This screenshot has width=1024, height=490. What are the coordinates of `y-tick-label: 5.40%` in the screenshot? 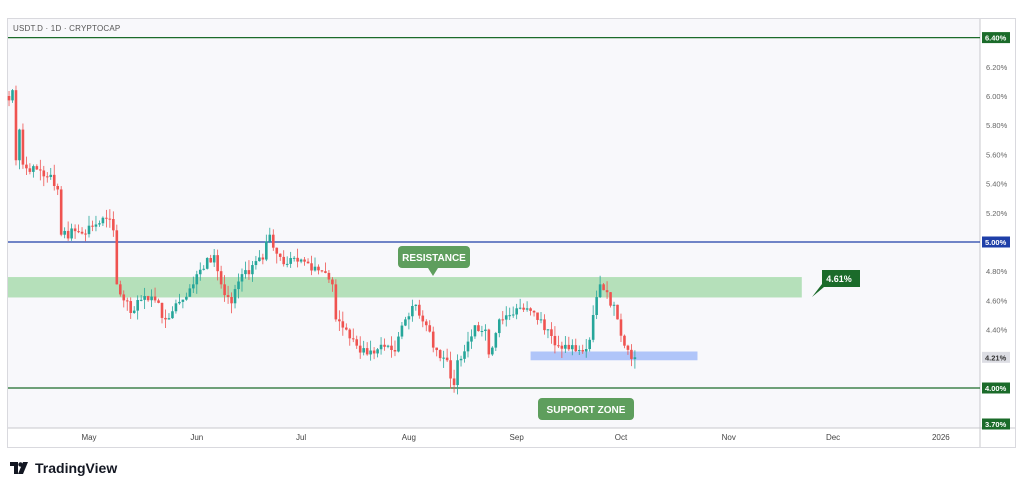 It's located at (997, 184).